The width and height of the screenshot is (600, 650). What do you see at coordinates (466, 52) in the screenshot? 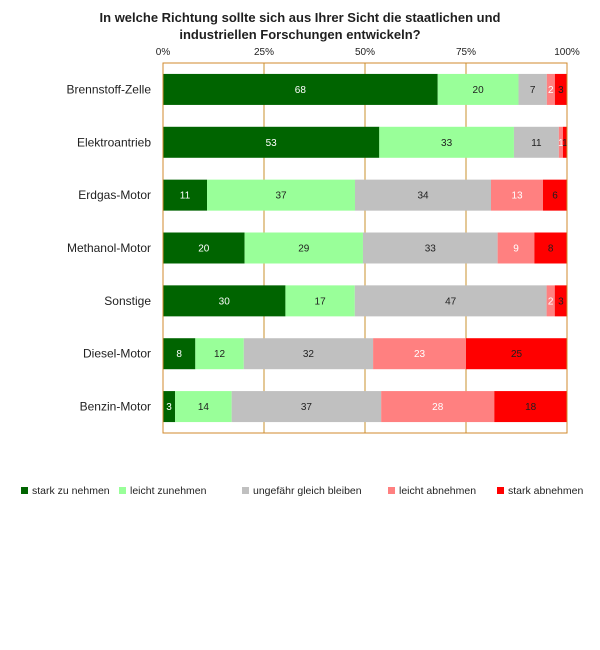
I see `x-tick-label: 75%` at bounding box center [466, 52].